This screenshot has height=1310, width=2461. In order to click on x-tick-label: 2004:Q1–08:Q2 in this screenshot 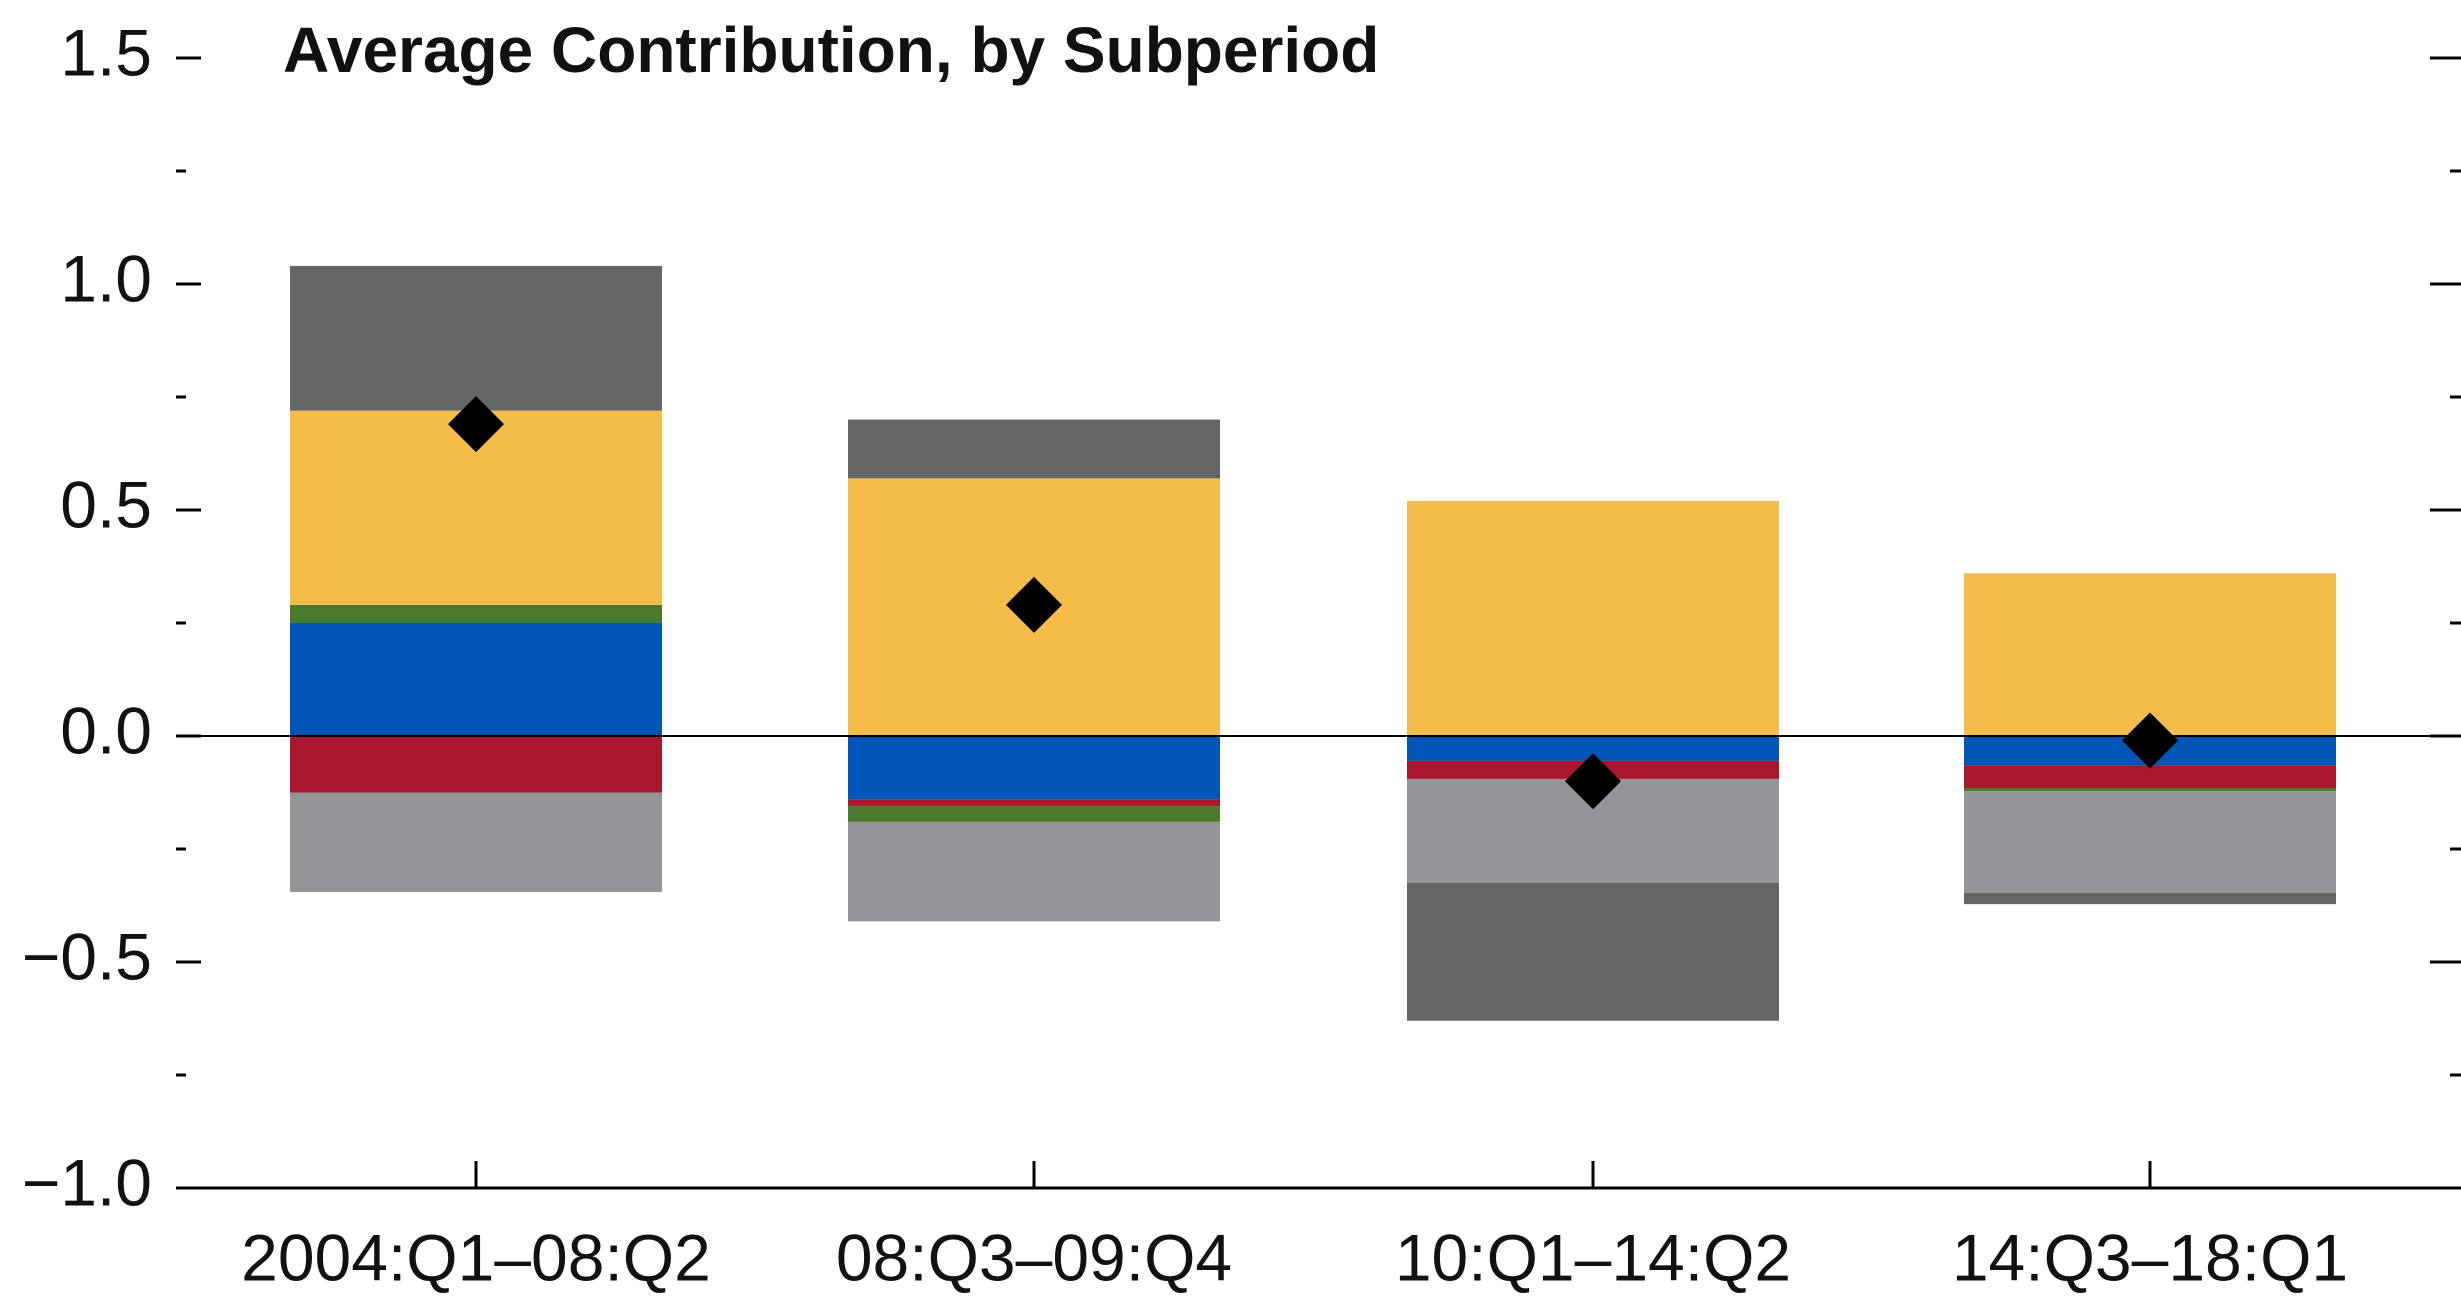, I will do `click(476, 1257)`.